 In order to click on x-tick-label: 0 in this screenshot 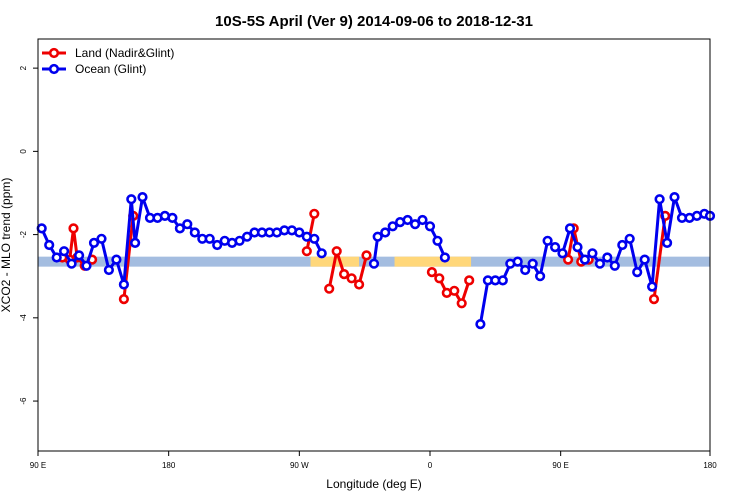, I will do `click(430, 465)`.